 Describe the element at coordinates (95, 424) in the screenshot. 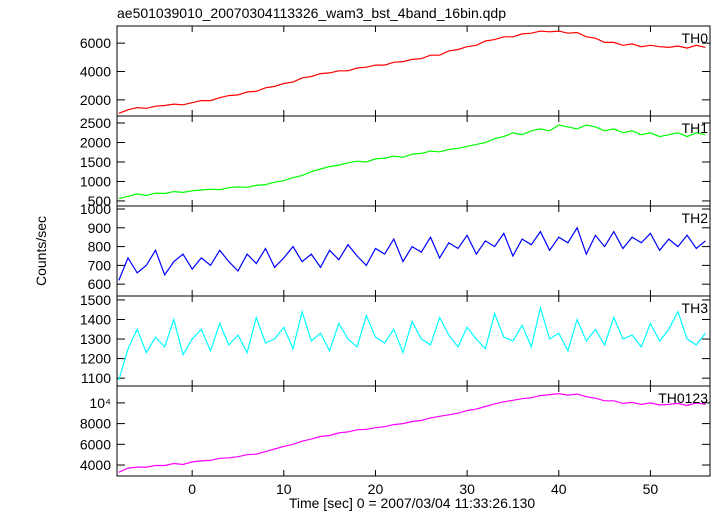

I see `y-tick-label: 8000` at that location.